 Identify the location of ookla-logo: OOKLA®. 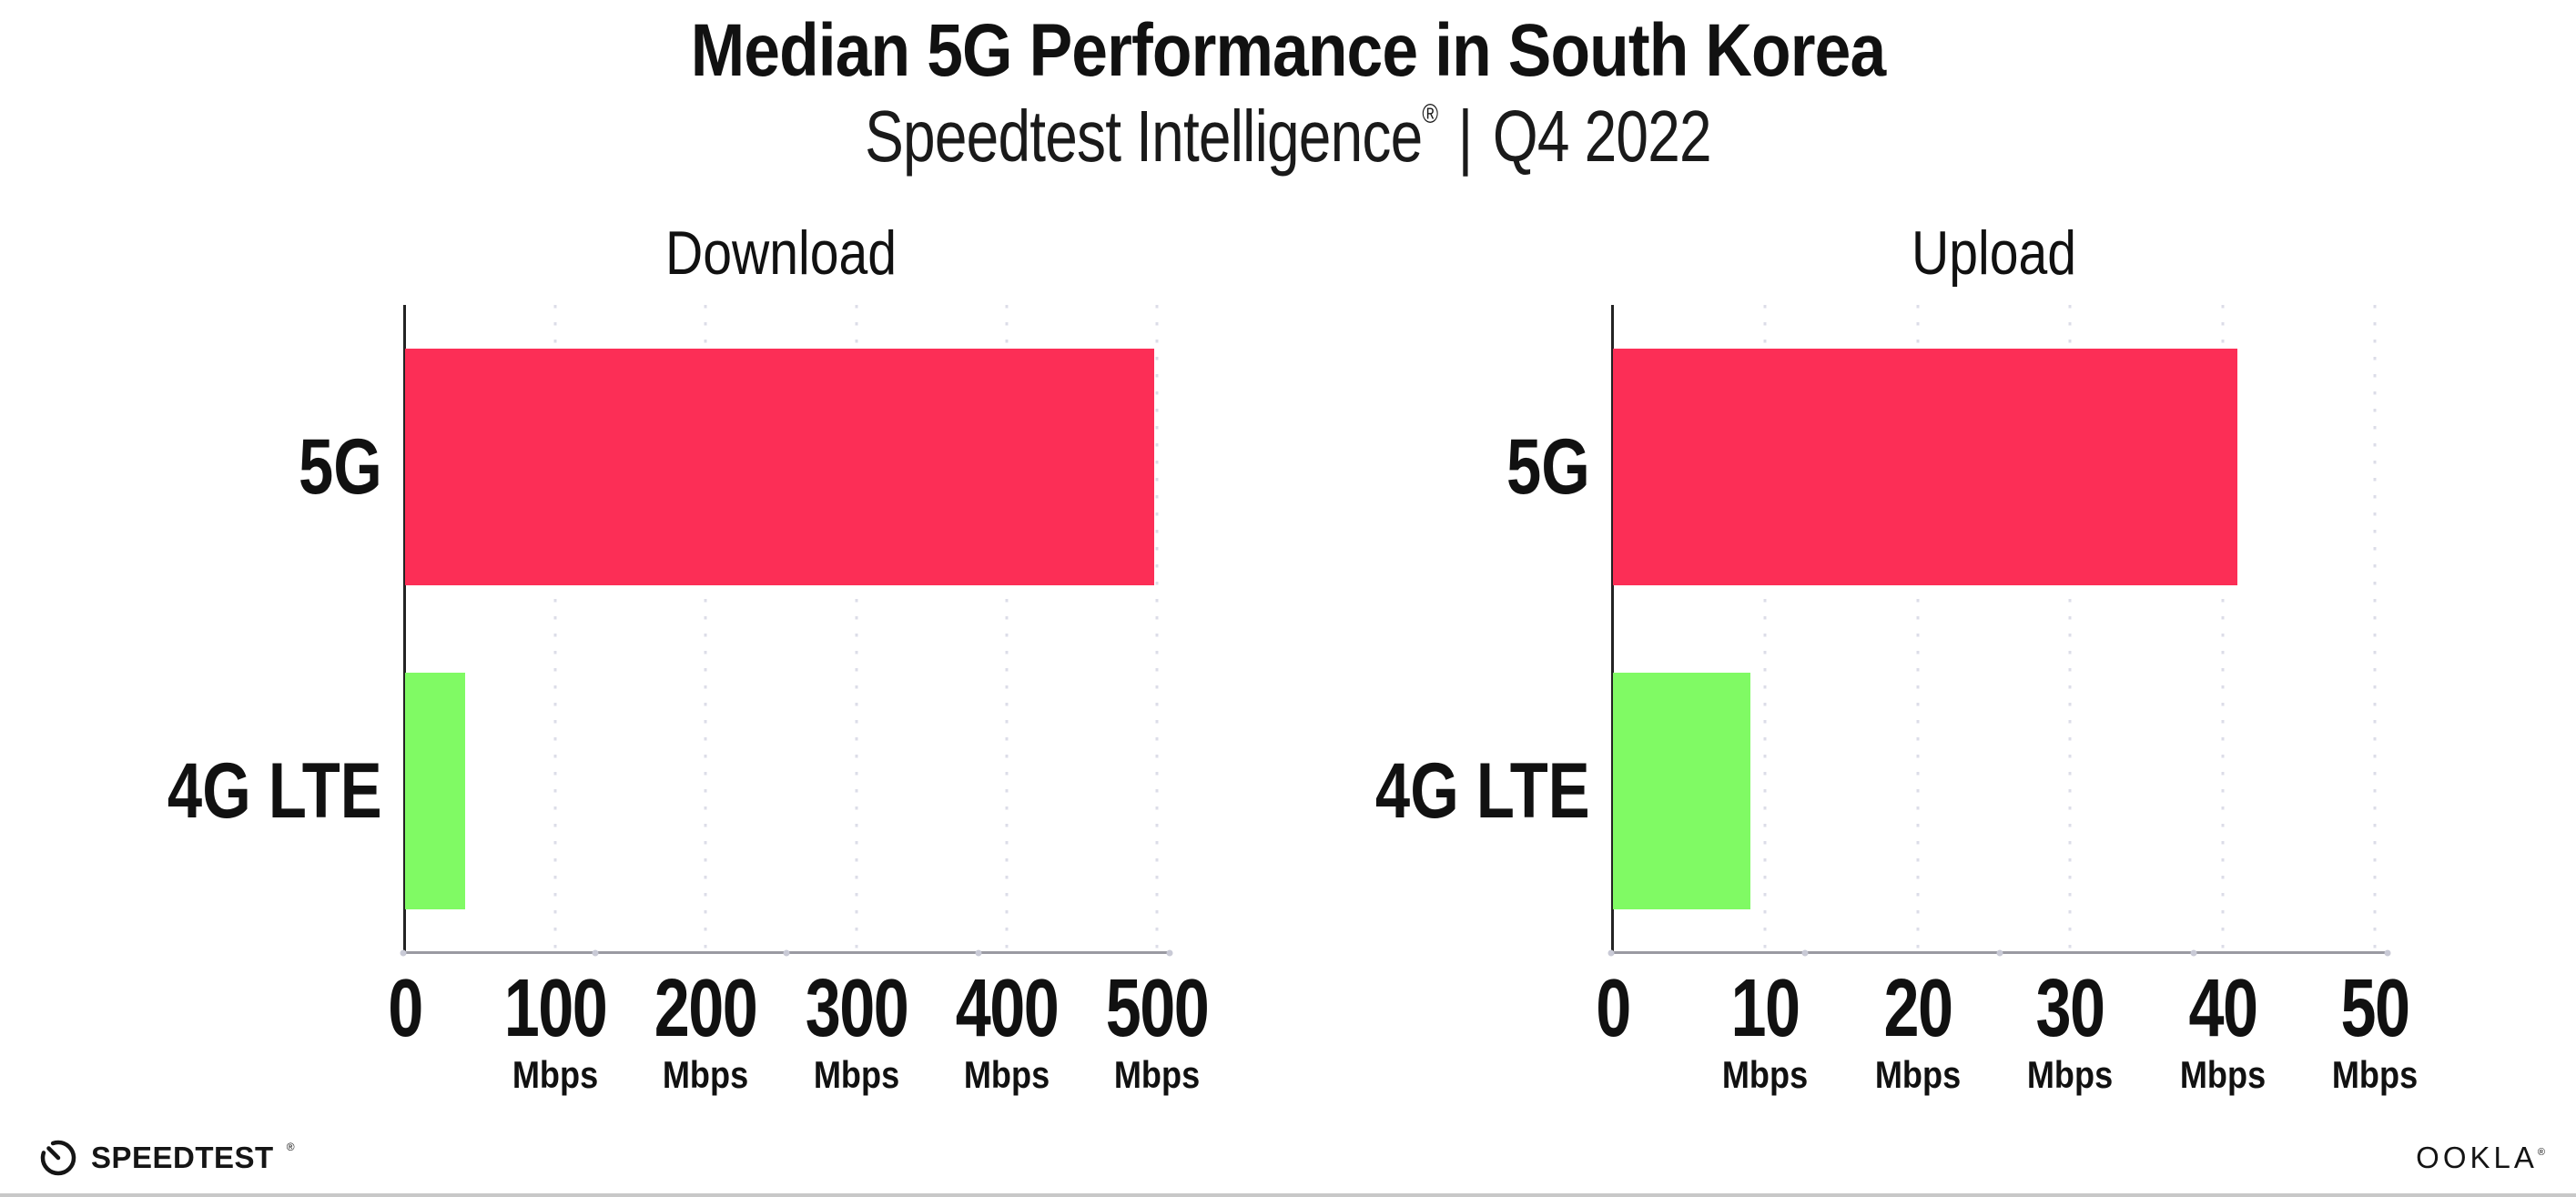
(2480, 1162).